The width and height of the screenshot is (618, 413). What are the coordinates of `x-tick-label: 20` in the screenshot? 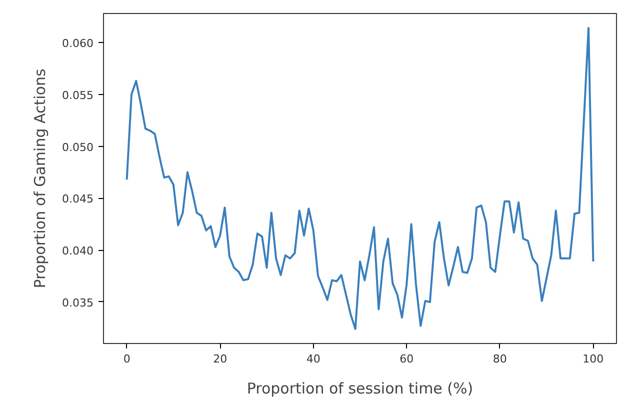 It's located at (220, 359).